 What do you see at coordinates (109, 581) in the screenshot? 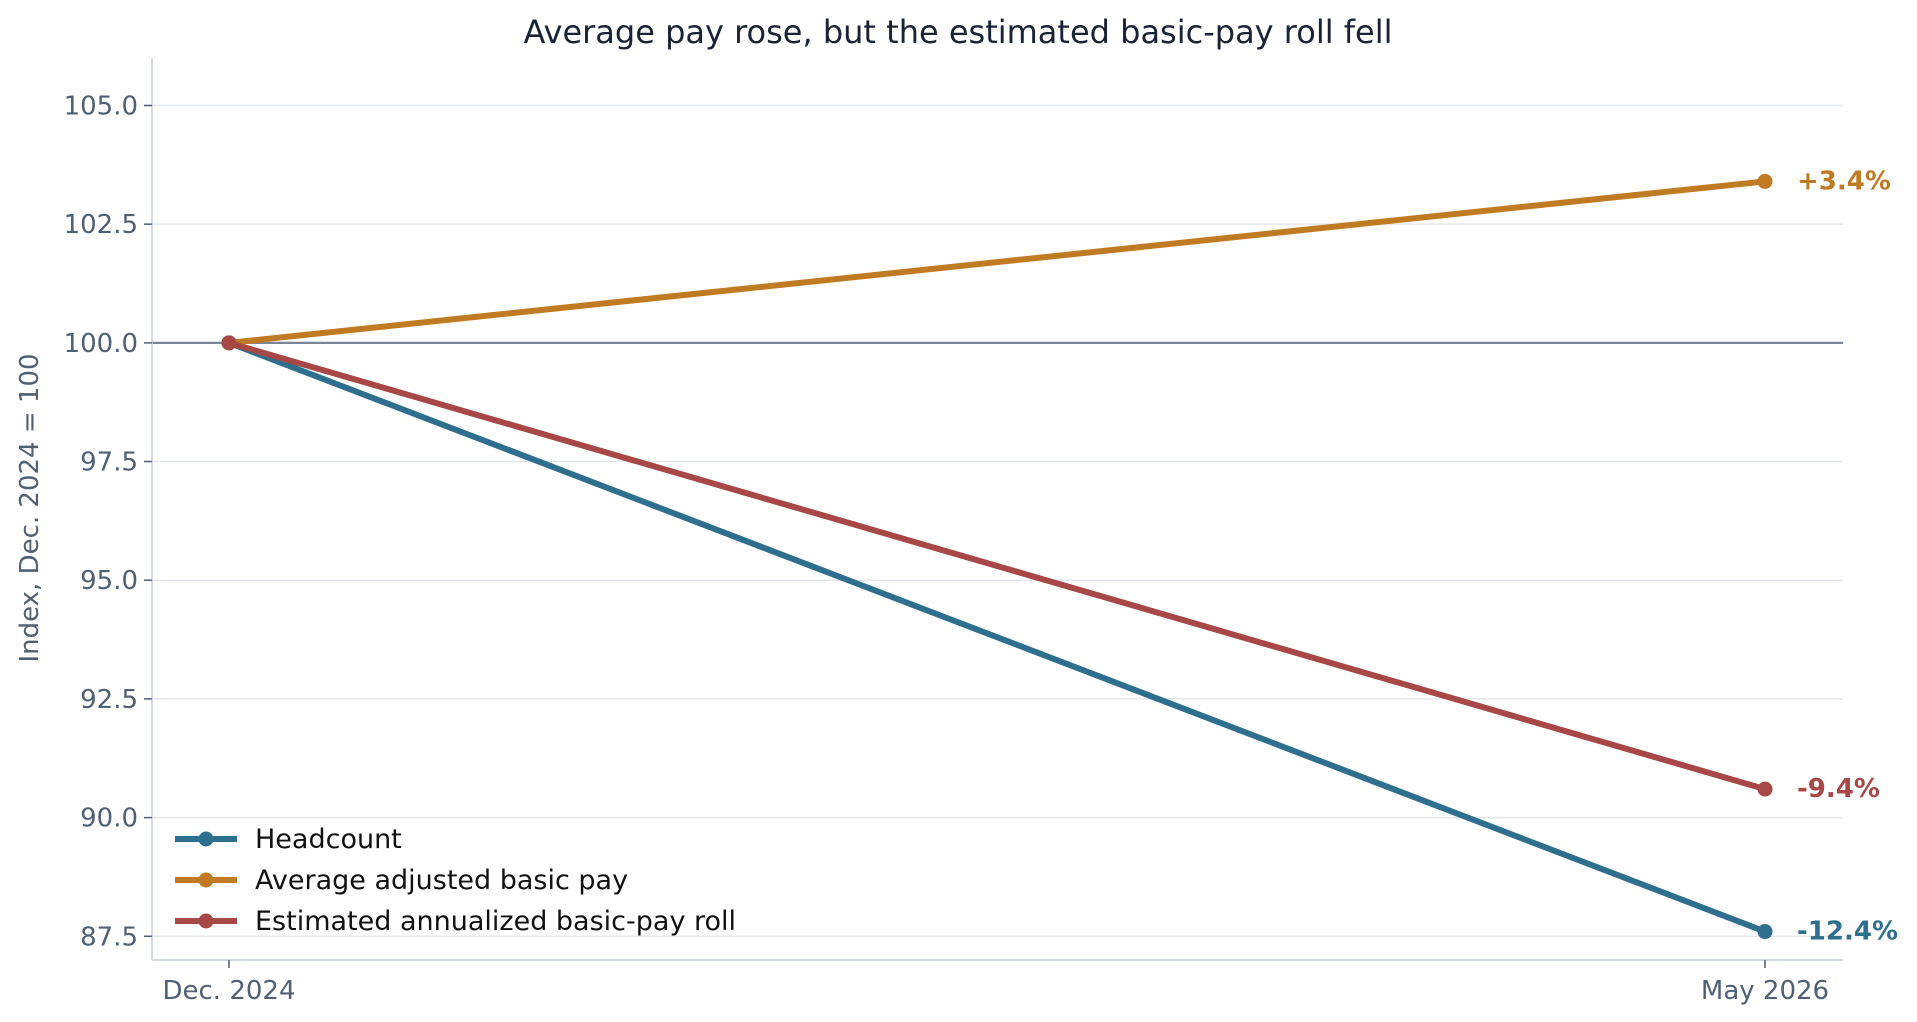
I see `y-tick-label: 95.0` at bounding box center [109, 581].